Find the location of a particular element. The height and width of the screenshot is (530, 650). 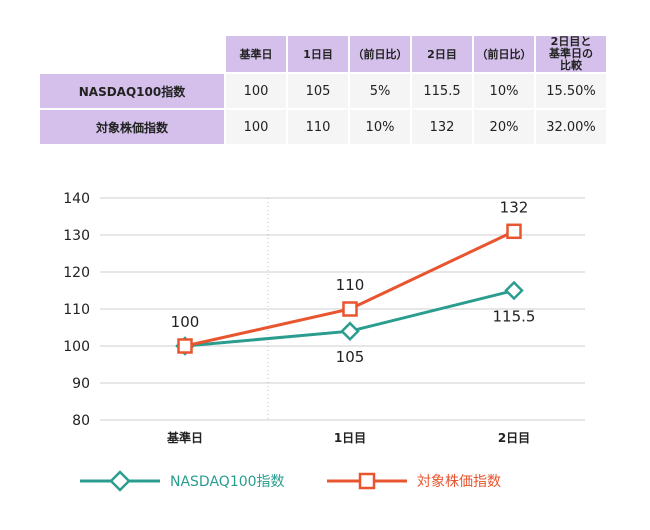

cell-day2: 115.5 is located at coordinates (442, 91).